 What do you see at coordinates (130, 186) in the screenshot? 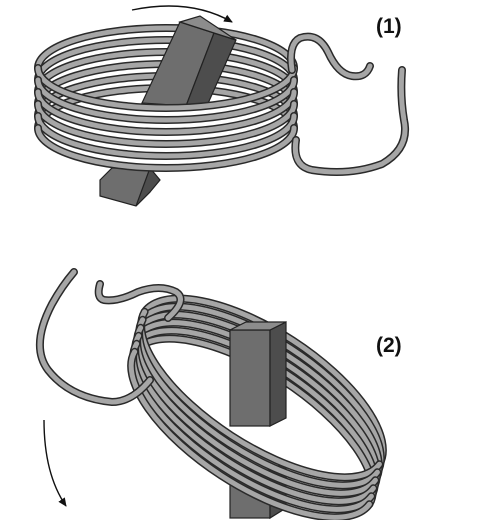
I see `magnet-1-bottom` at bounding box center [130, 186].